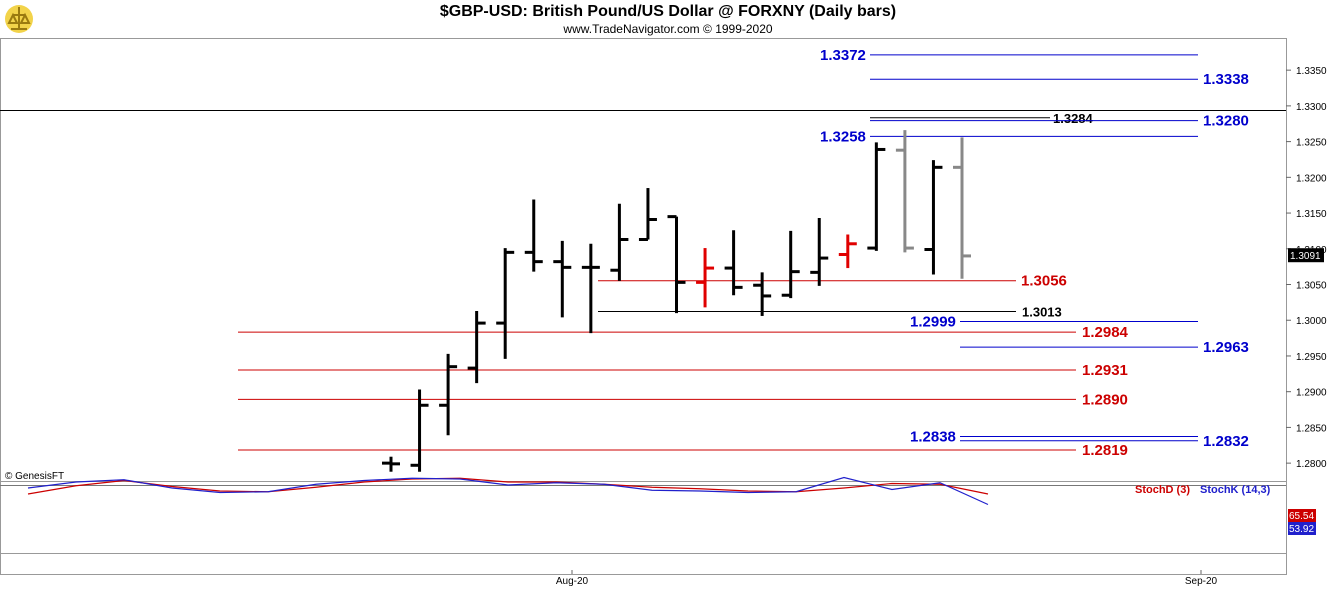 The width and height of the screenshot is (1336, 591). Describe the element at coordinates (1311, 214) in the screenshot. I see `y-tick-label: 1.3150` at that location.